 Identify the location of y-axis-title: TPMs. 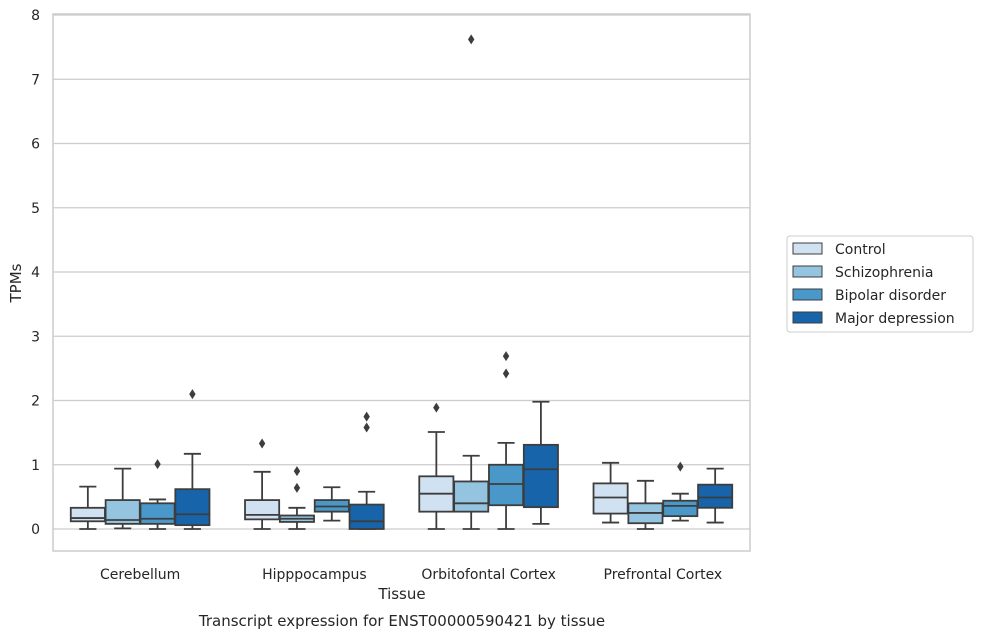
(16, 283).